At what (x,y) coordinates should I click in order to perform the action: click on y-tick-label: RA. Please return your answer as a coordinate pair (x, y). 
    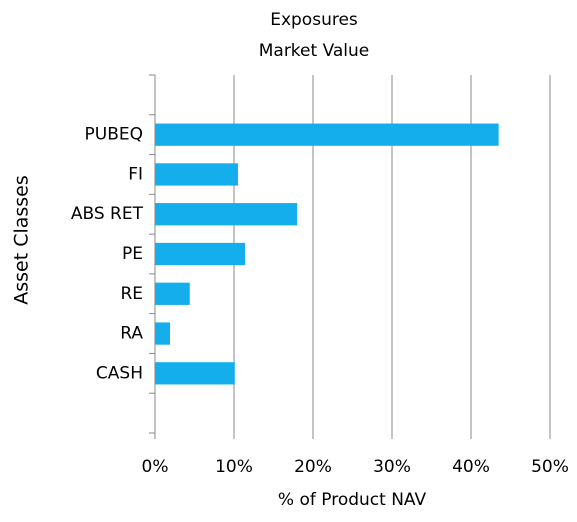
    Looking at the image, I should click on (131, 334).